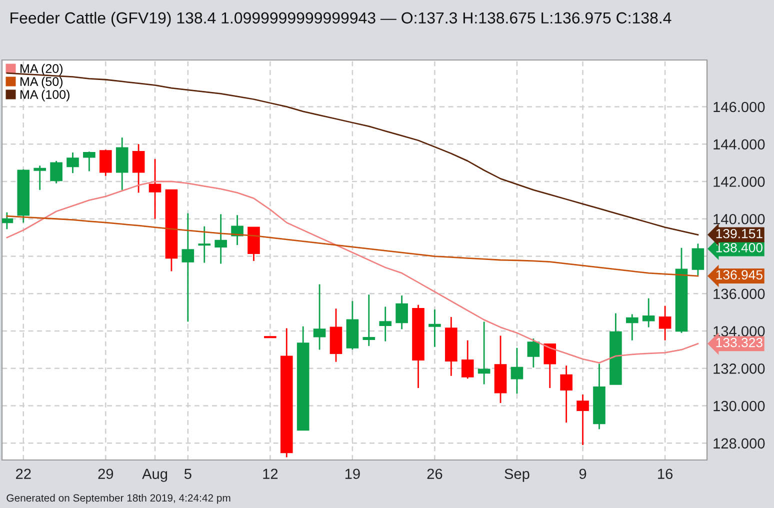  Describe the element at coordinates (434, 474) in the screenshot. I see `x-tick-label: 26` at that location.